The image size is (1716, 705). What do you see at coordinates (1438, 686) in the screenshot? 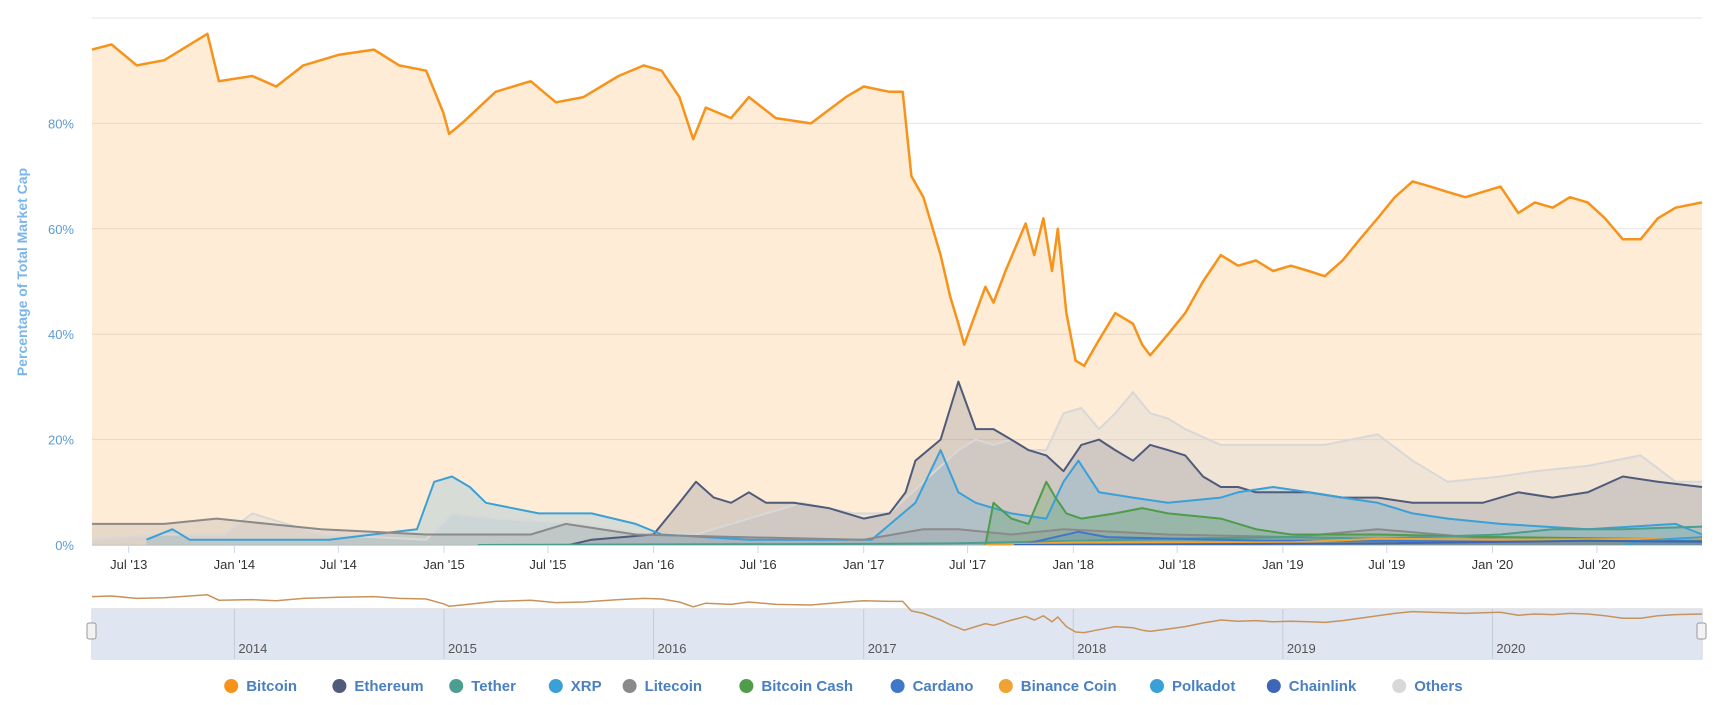
I see `legend-label: Others` at bounding box center [1438, 686].